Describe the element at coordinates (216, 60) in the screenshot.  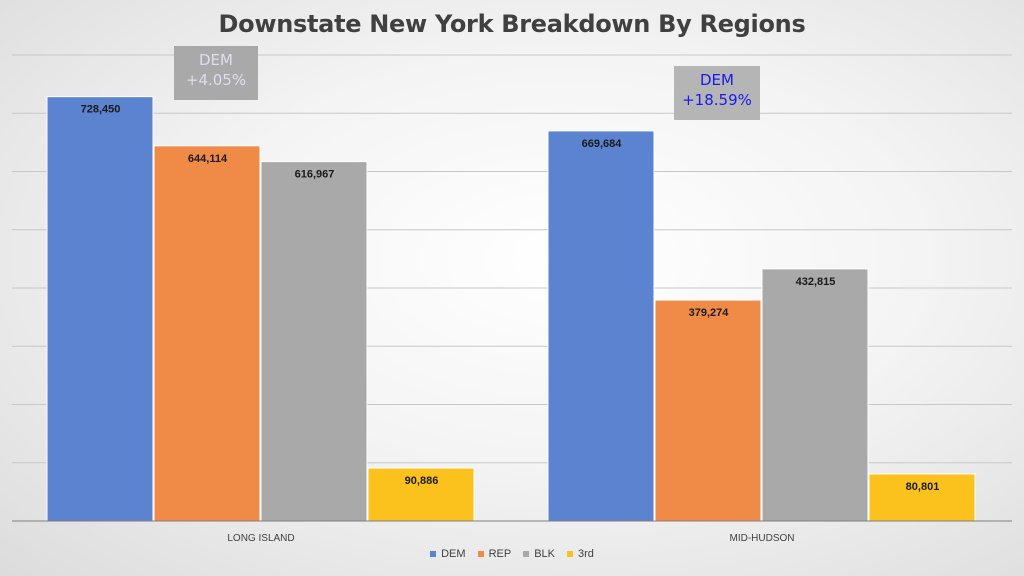
I see `annotation-long-island-line1: DEM` at that location.